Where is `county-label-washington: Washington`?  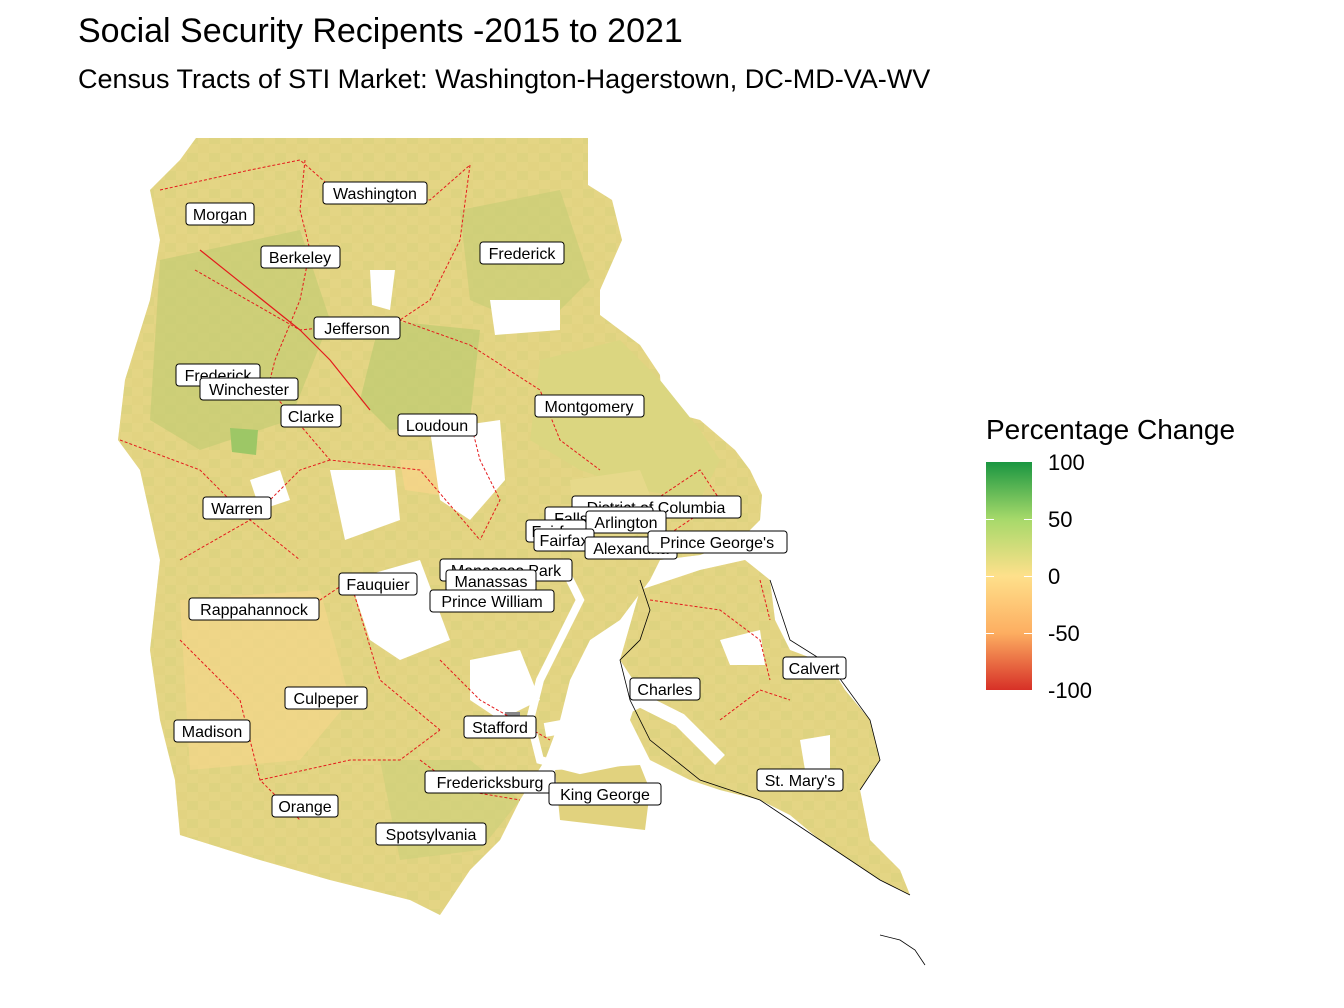
county-label-washington: Washington is located at coordinates (375, 193).